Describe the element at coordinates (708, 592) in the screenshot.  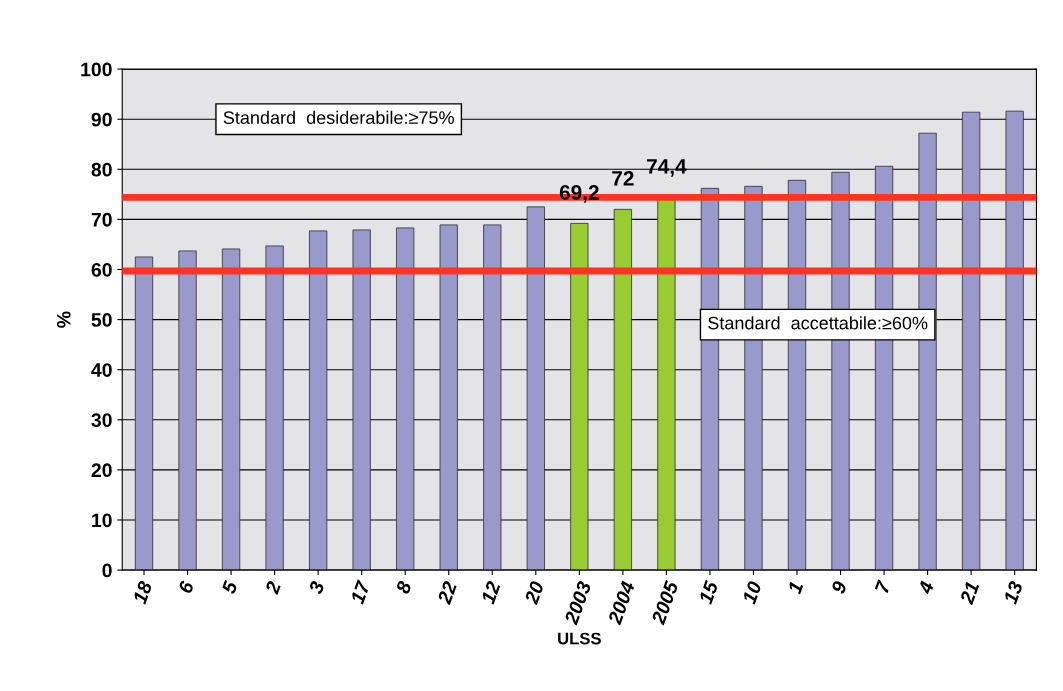
I see `x-tick-label: 15` at that location.